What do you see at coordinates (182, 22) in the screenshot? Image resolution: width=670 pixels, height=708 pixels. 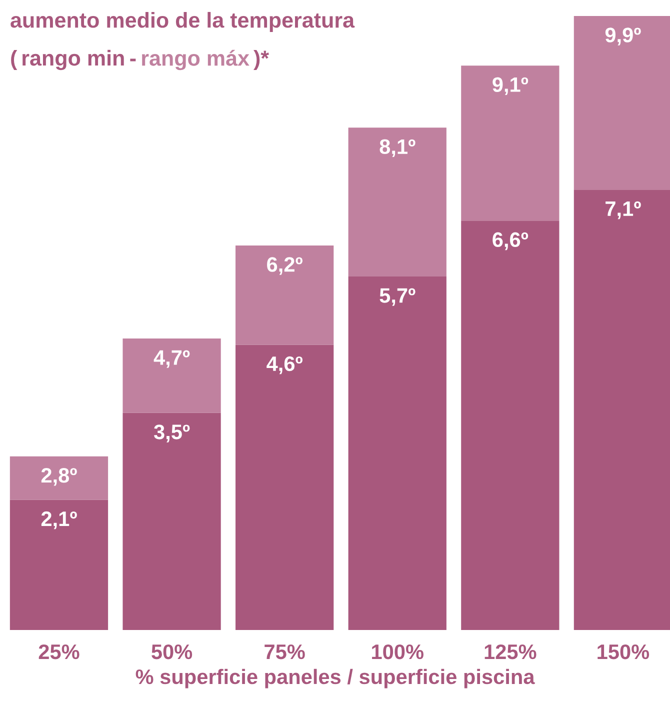 I see `chart-title: aumento medio de la temperatura` at bounding box center [182, 22].